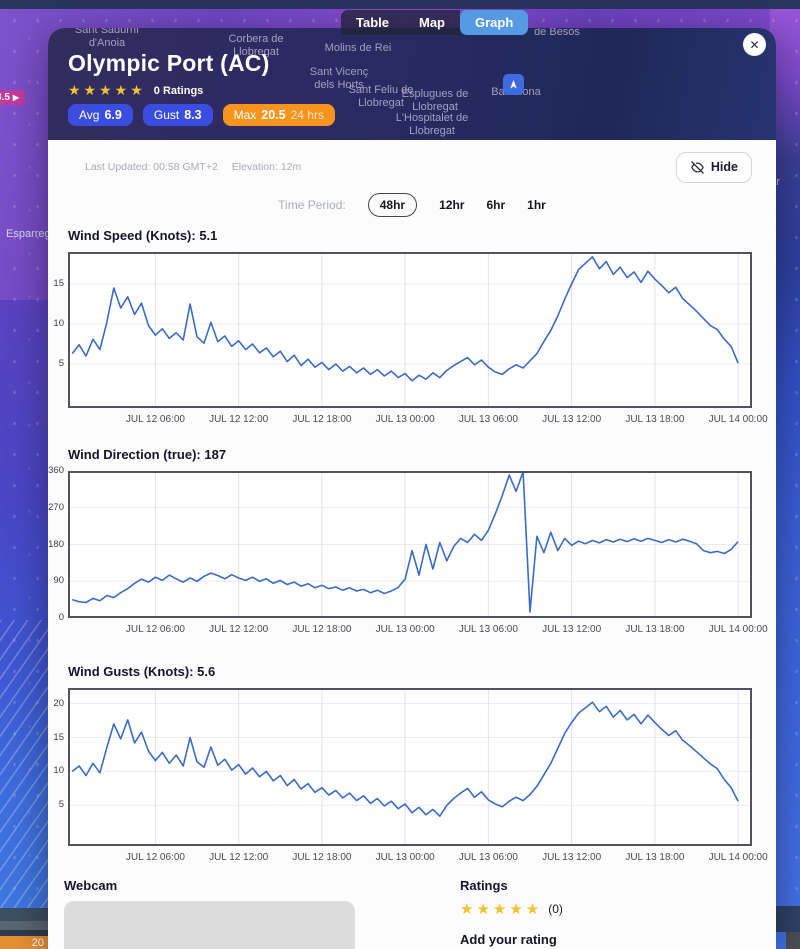 This screenshot has height=949, width=800. Describe the element at coordinates (555, 909) in the screenshot. I see `ratings-count: (0)` at that location.